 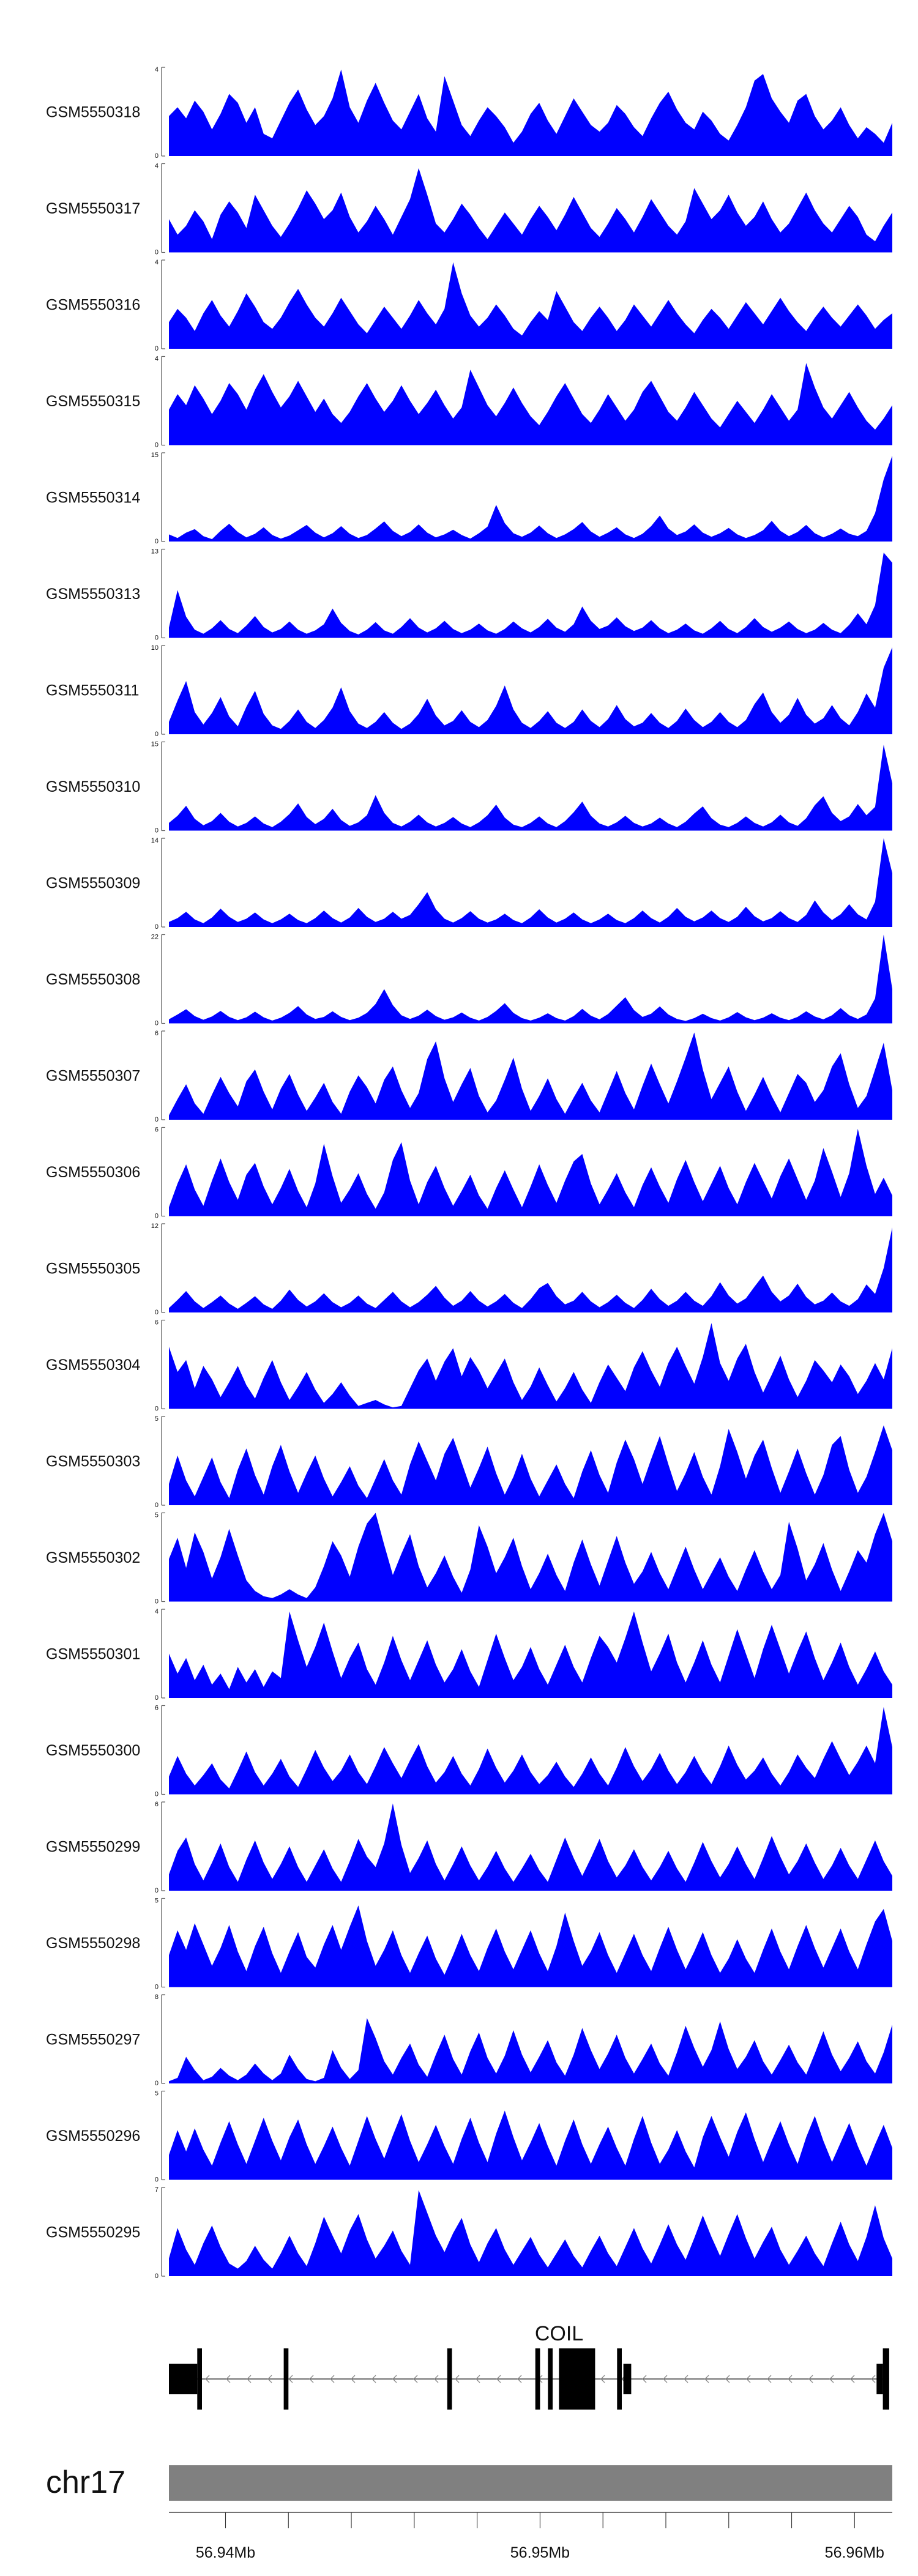 I want to click on chromosome-bar, so click(x=530, y=2483).